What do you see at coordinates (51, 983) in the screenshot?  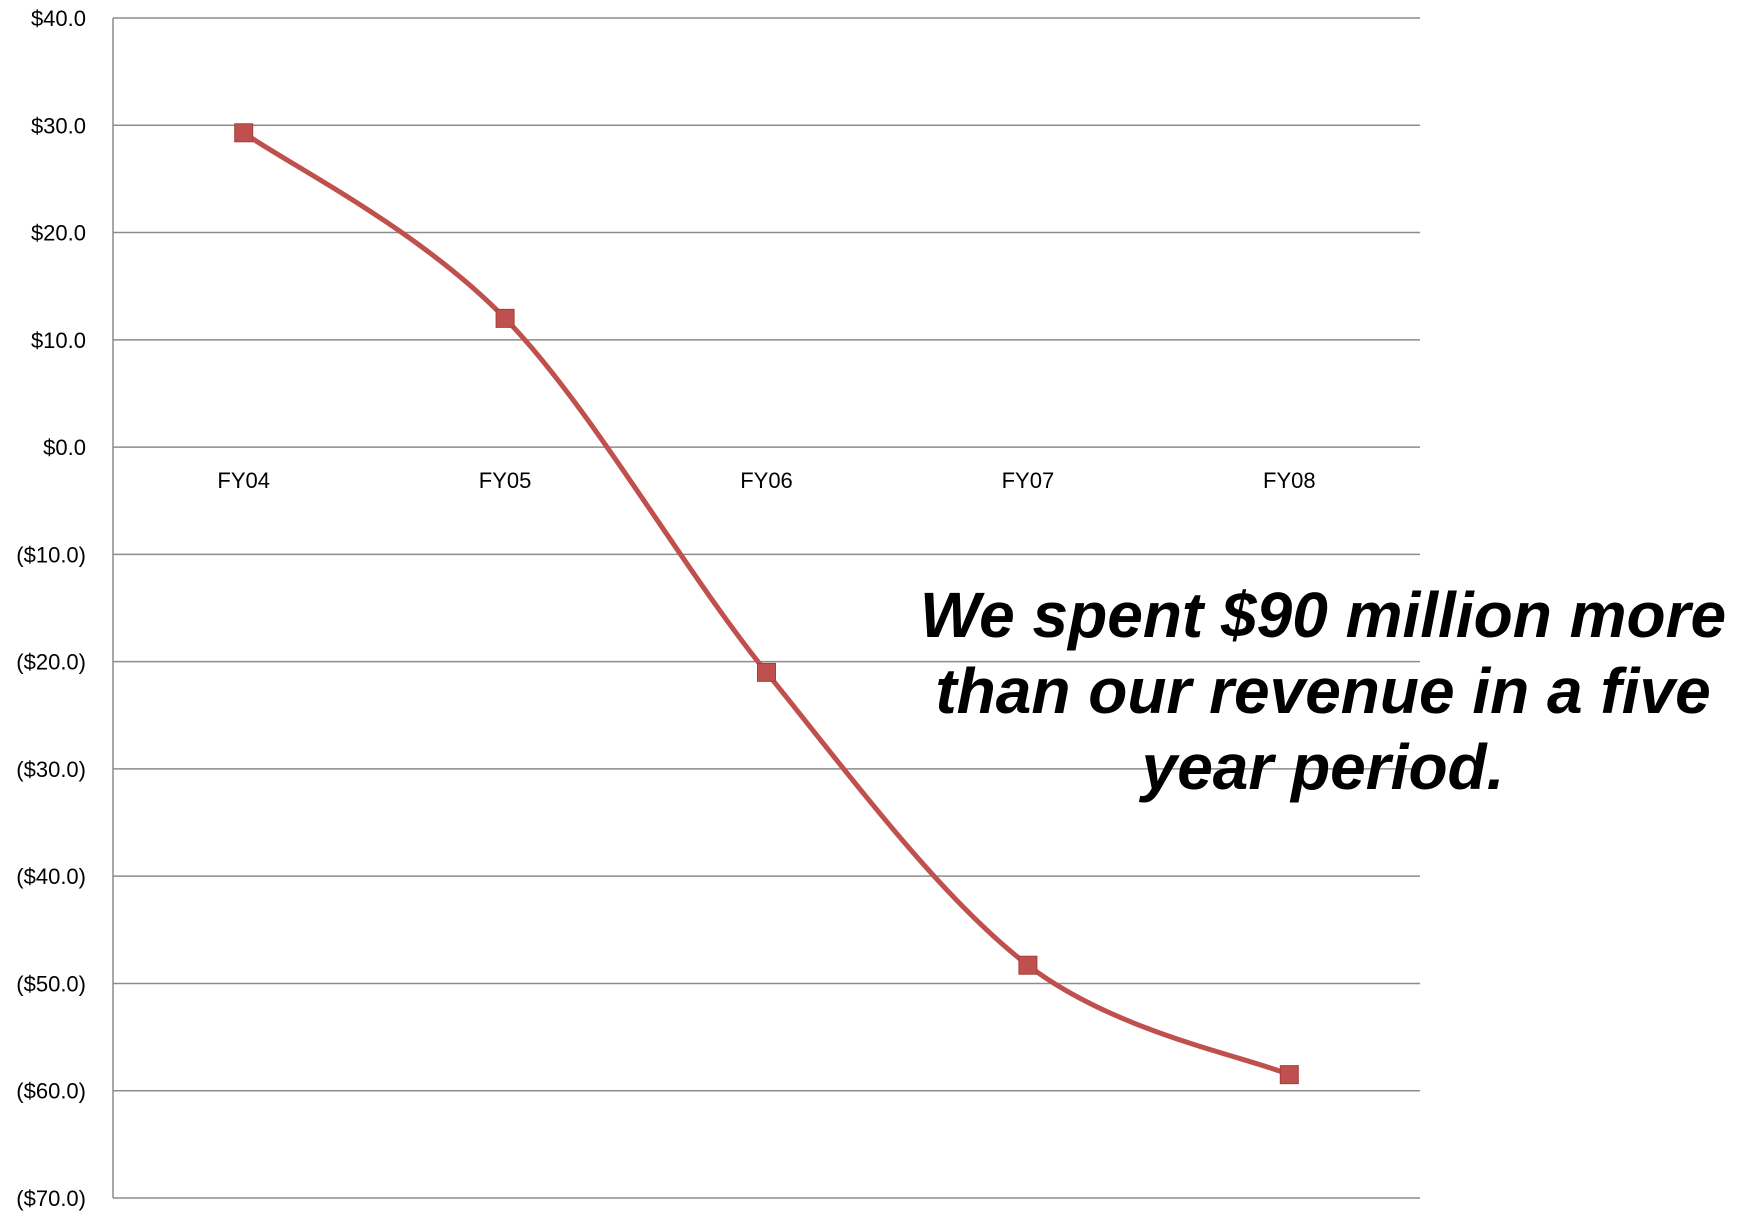 I see `y-tick-label: ($50.0)` at bounding box center [51, 983].